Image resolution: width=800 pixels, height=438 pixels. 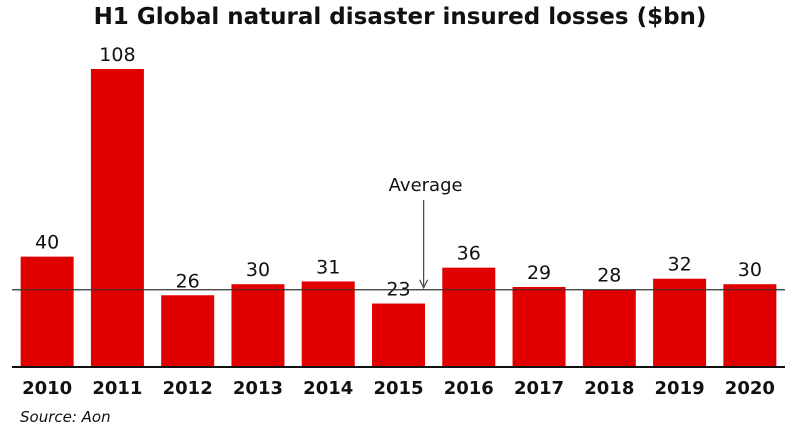 What do you see at coordinates (469, 317) in the screenshot?
I see `bar-2016` at bounding box center [469, 317].